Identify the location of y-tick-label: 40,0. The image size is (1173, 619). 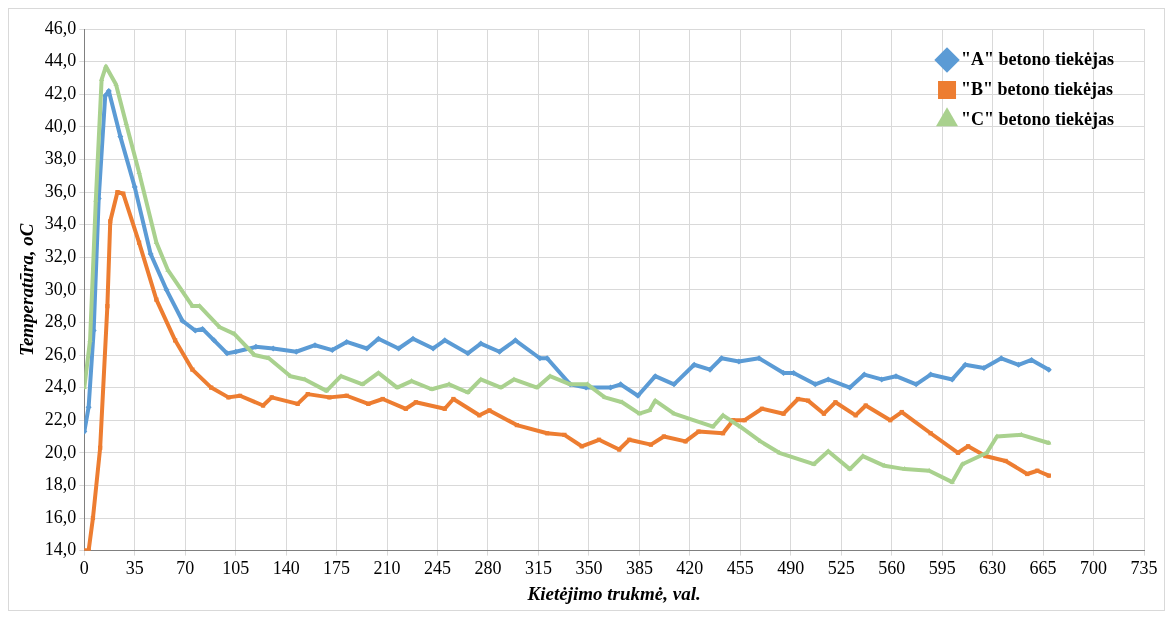
(60, 125).